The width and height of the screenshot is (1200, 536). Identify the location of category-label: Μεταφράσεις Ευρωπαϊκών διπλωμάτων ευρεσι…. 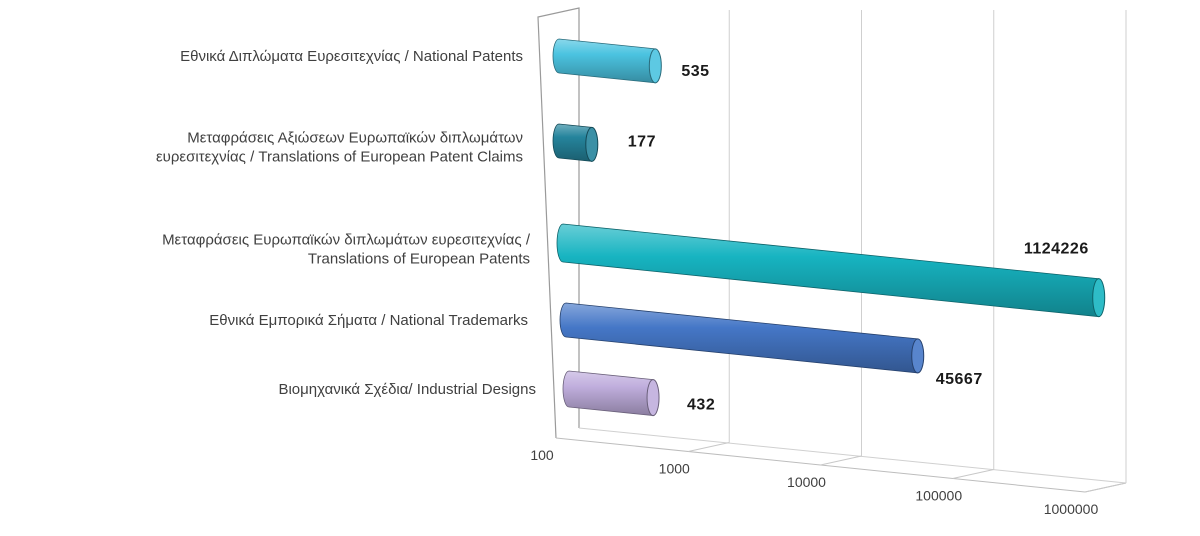
(346, 250).